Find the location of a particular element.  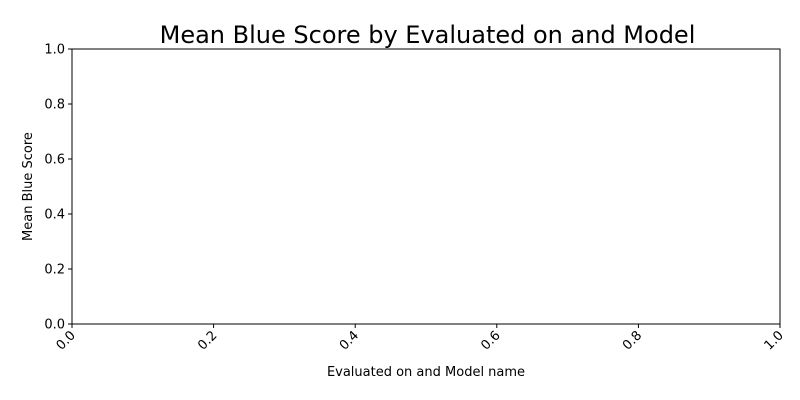

y-tick-label: 0.4 is located at coordinates (54, 215).